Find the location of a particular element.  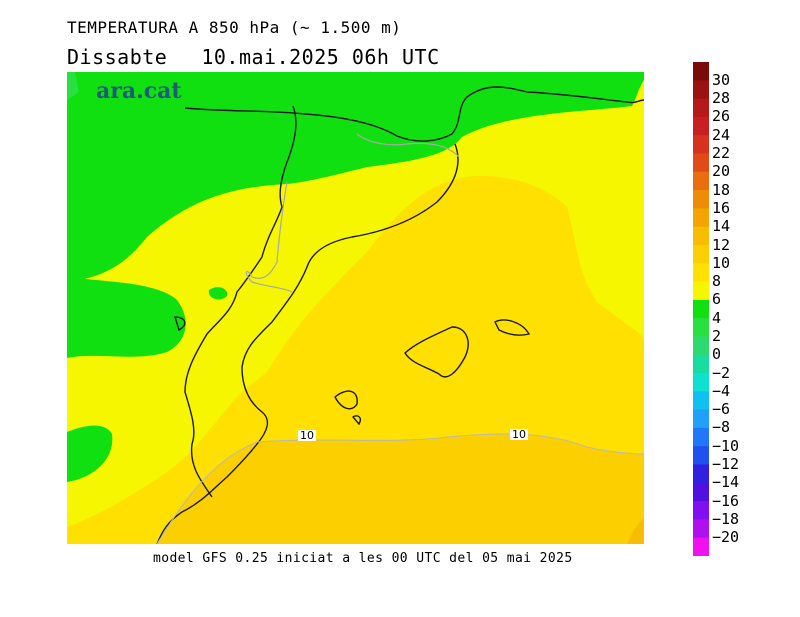

forecast-time: Dissabte 10.mai.2025 06h UTC is located at coordinates (253, 57).